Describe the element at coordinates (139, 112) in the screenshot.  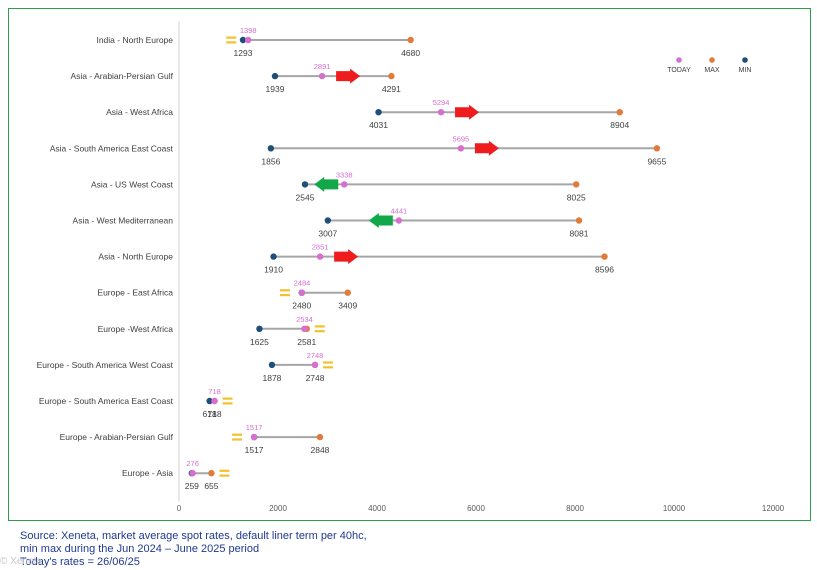
I see `category-label: Asia - West Africa` at that location.